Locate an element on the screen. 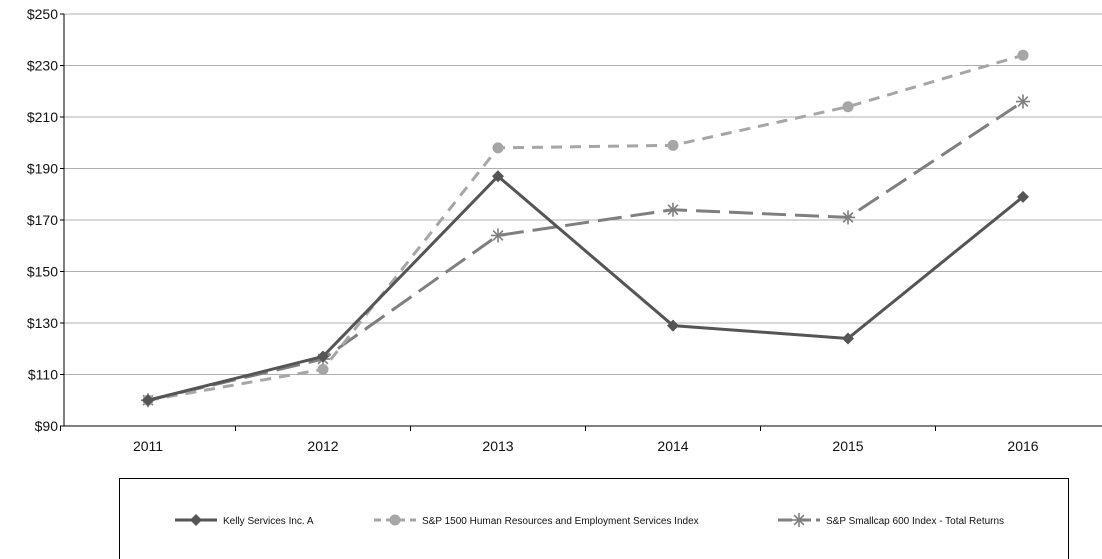 This screenshot has height=559, width=1102. x-tick-label: 2012 is located at coordinates (322, 446).